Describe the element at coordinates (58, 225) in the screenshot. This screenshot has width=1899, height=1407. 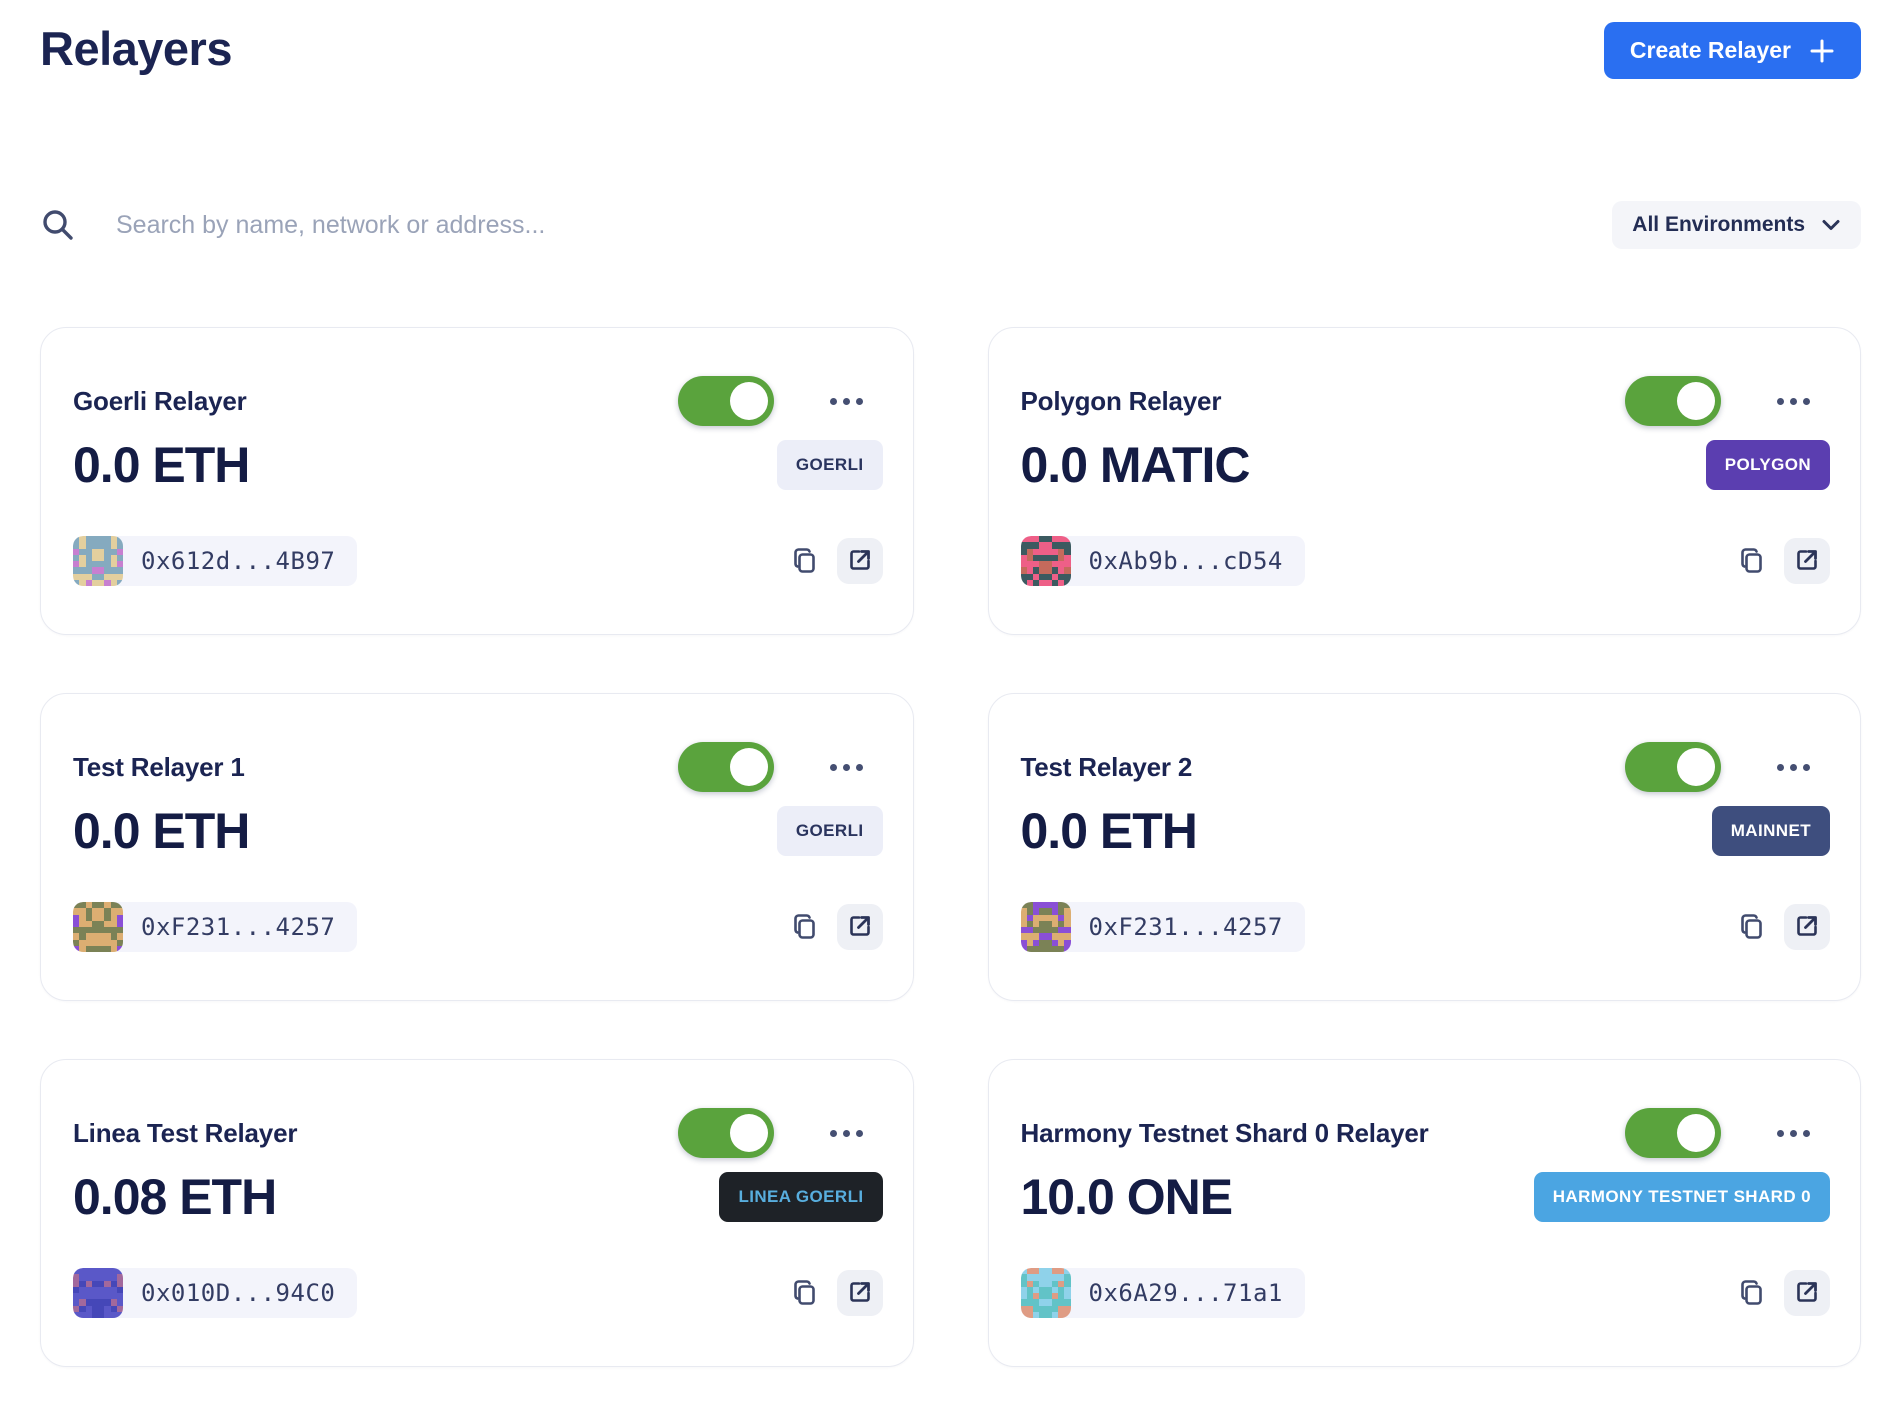
I see `search-icon` at that location.